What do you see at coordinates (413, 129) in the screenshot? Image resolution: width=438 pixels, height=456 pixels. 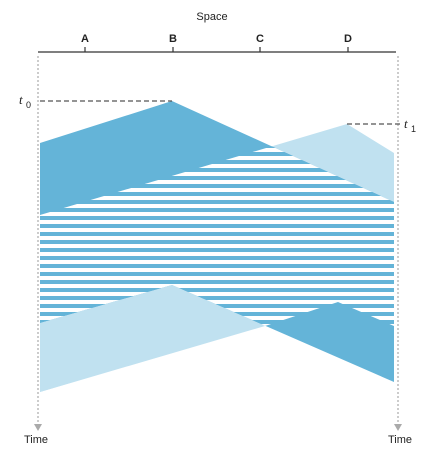 I see `t1-subscript: 1` at bounding box center [413, 129].